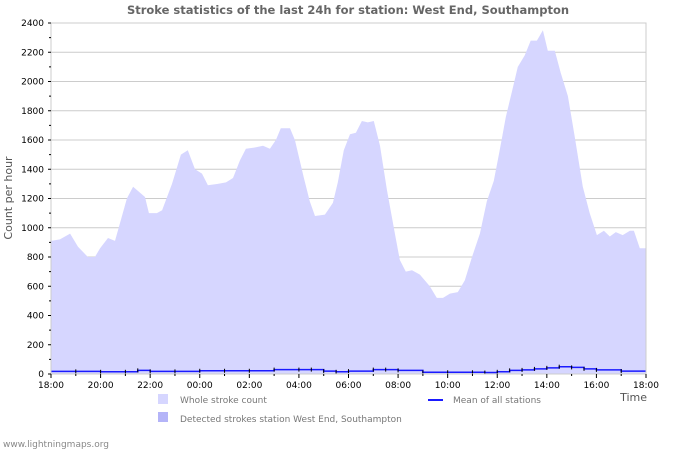  I want to click on legend-swatch-whole, so click(163, 399).